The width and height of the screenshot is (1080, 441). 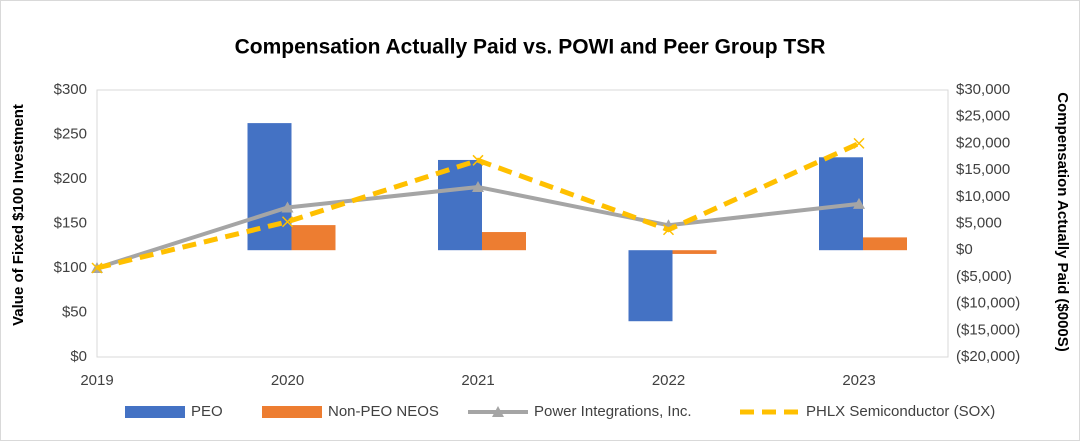 What do you see at coordinates (964, 249) in the screenshot?
I see `y2-tick-label: $0` at bounding box center [964, 249].